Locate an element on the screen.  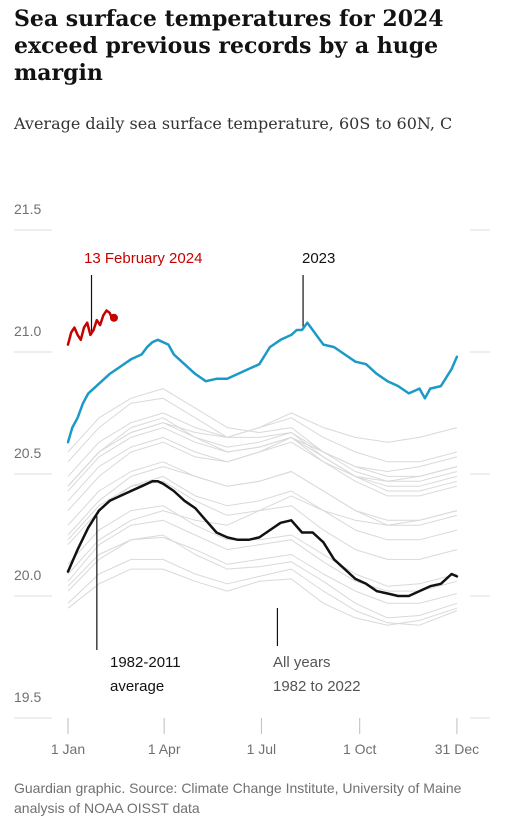
annotation-label: average is located at coordinates (137, 686).